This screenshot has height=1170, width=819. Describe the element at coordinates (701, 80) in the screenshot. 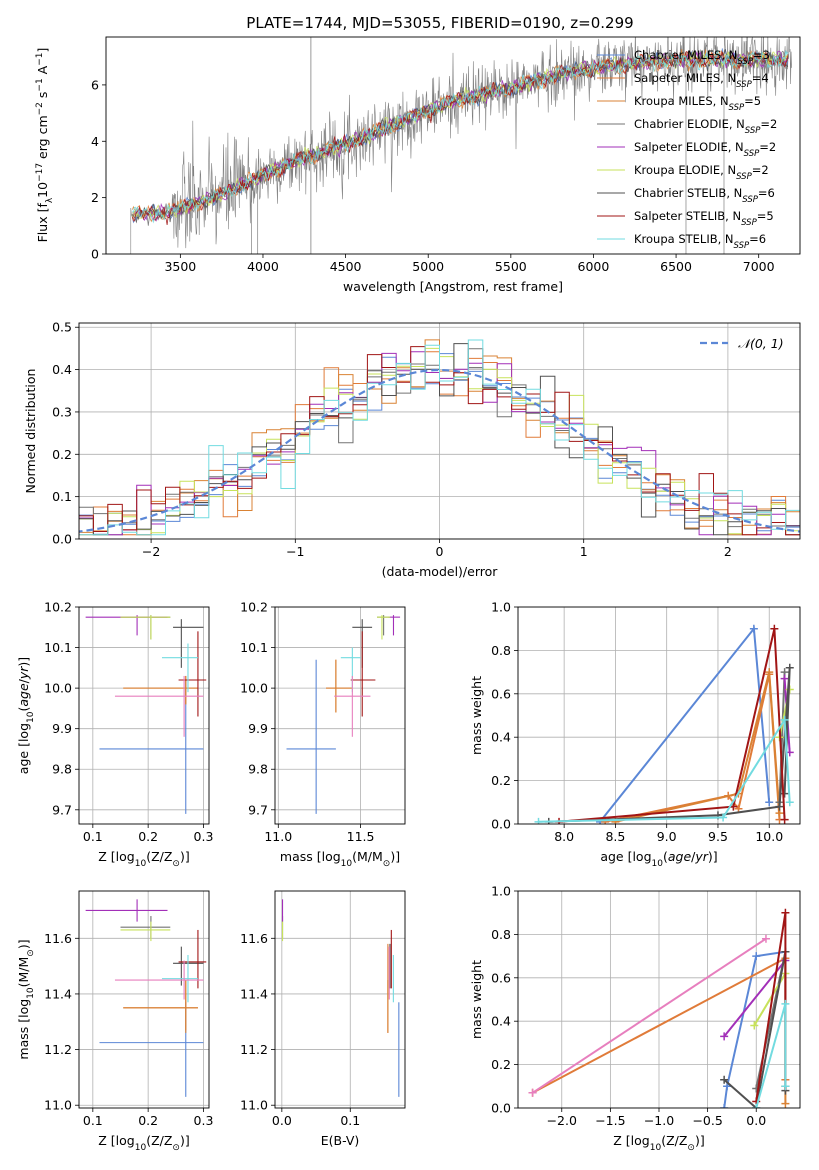

I see `legend-entry: Salpeter MILES, NSSP=4` at that location.